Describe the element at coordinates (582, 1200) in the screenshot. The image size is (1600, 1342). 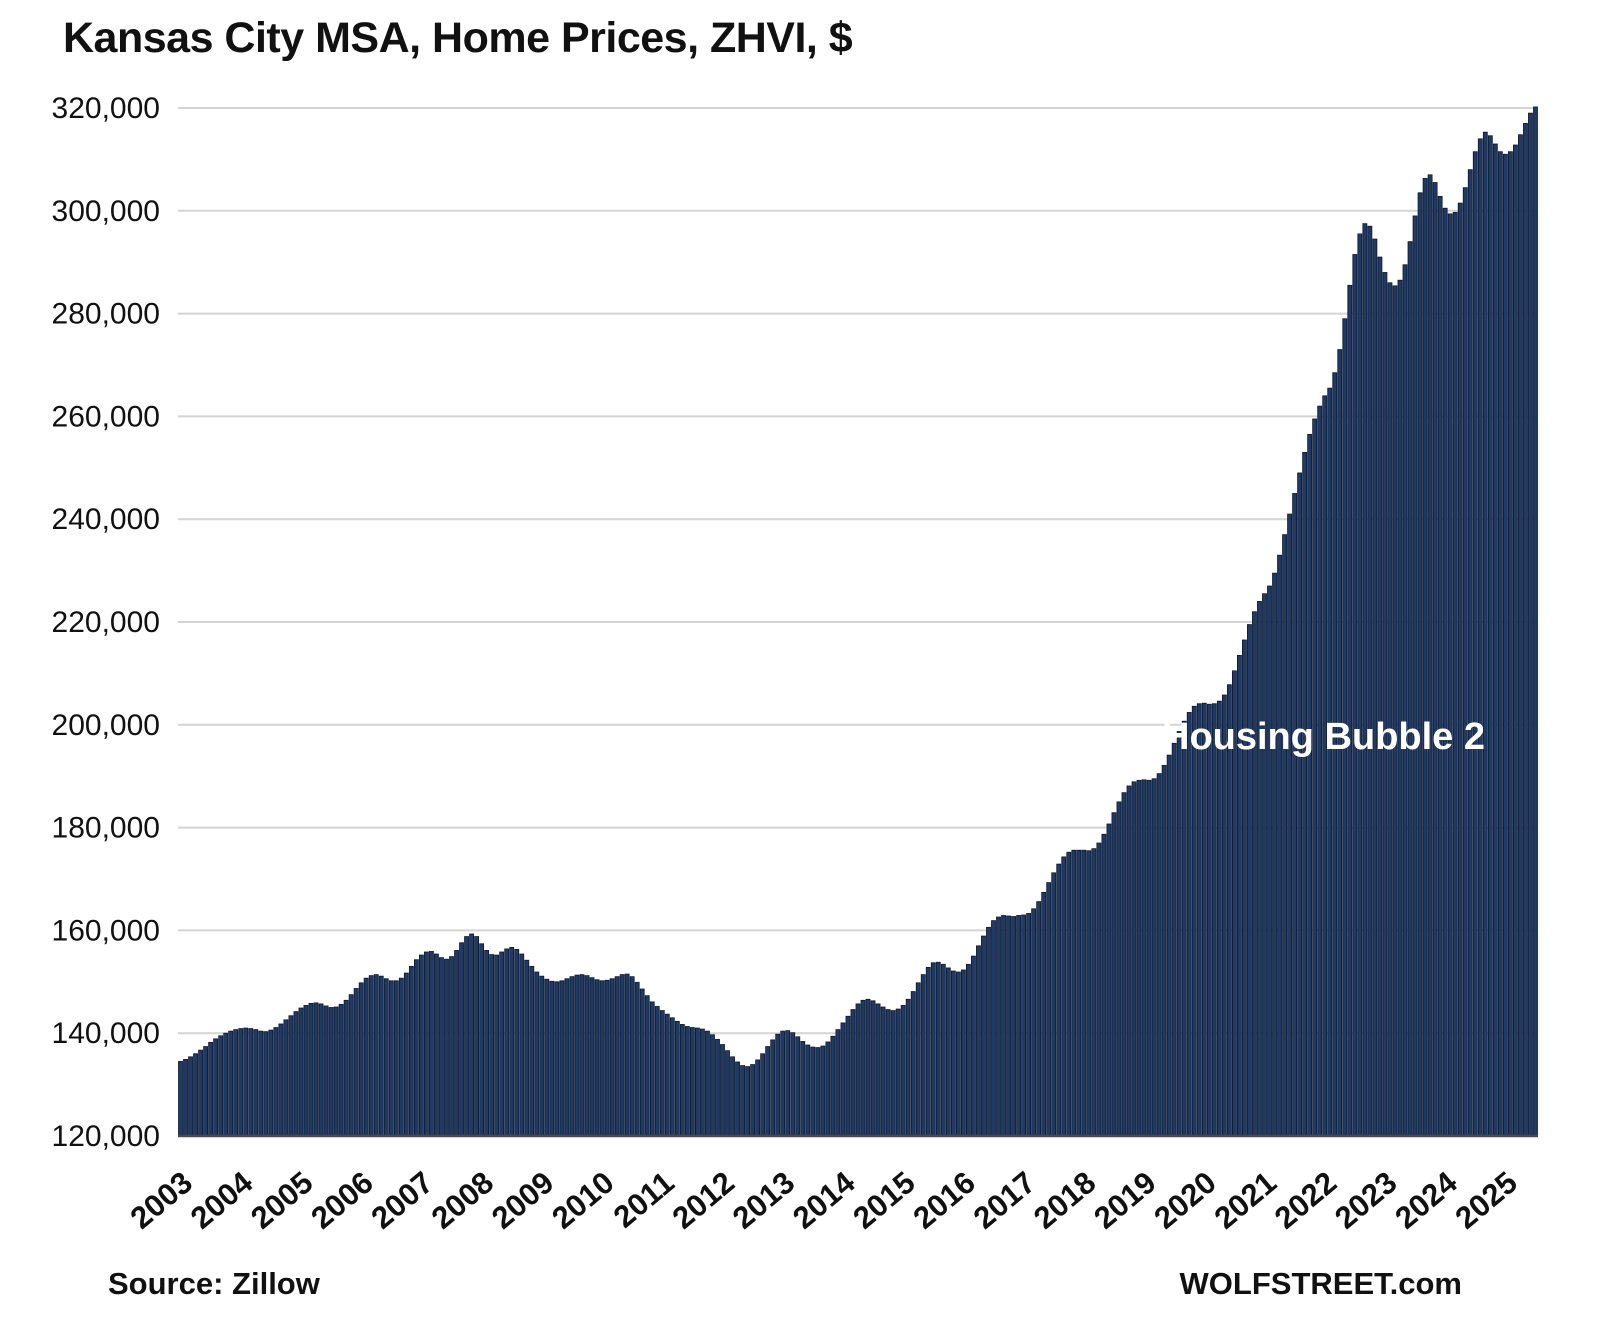
I see `x-axis-tick-label: 2010` at that location.